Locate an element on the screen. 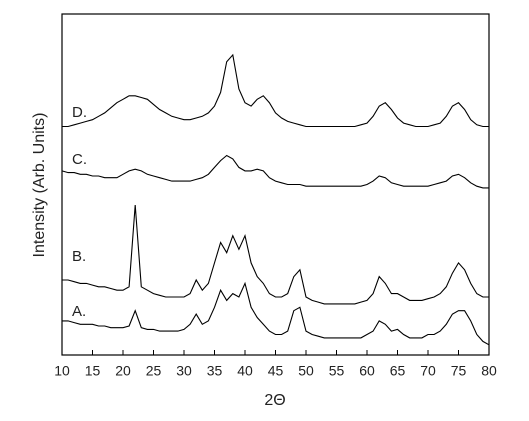 The image size is (529, 421). x-axis-label: 2Θ is located at coordinates (274, 400).